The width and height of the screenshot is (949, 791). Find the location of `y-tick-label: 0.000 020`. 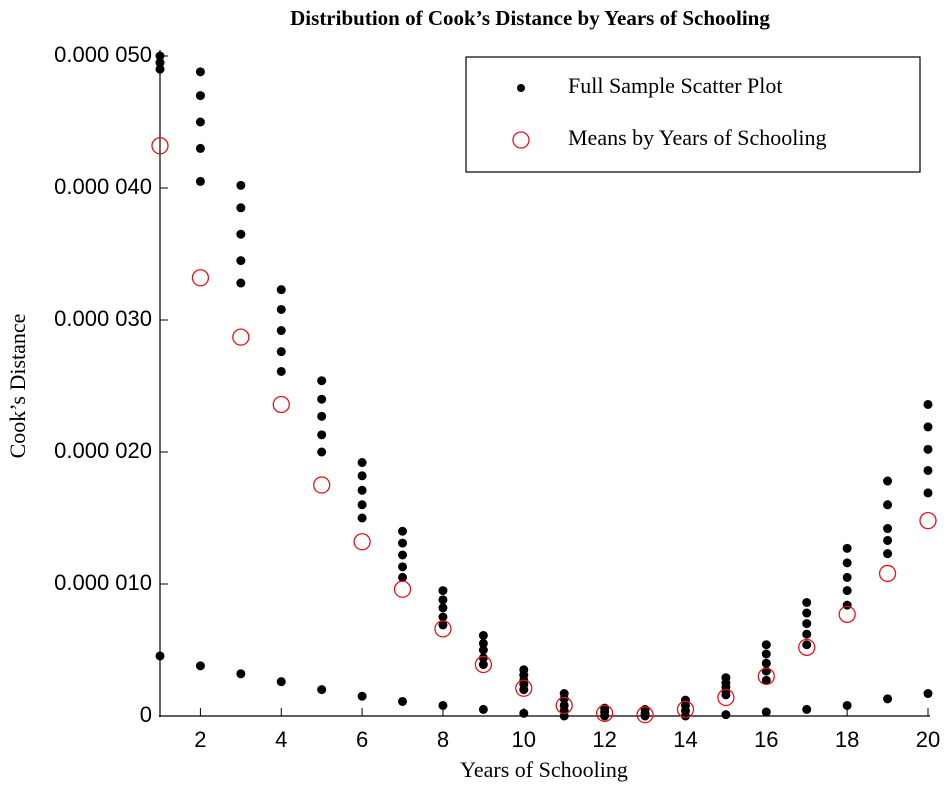

y-tick-label: 0.000 020 is located at coordinates (103, 450).